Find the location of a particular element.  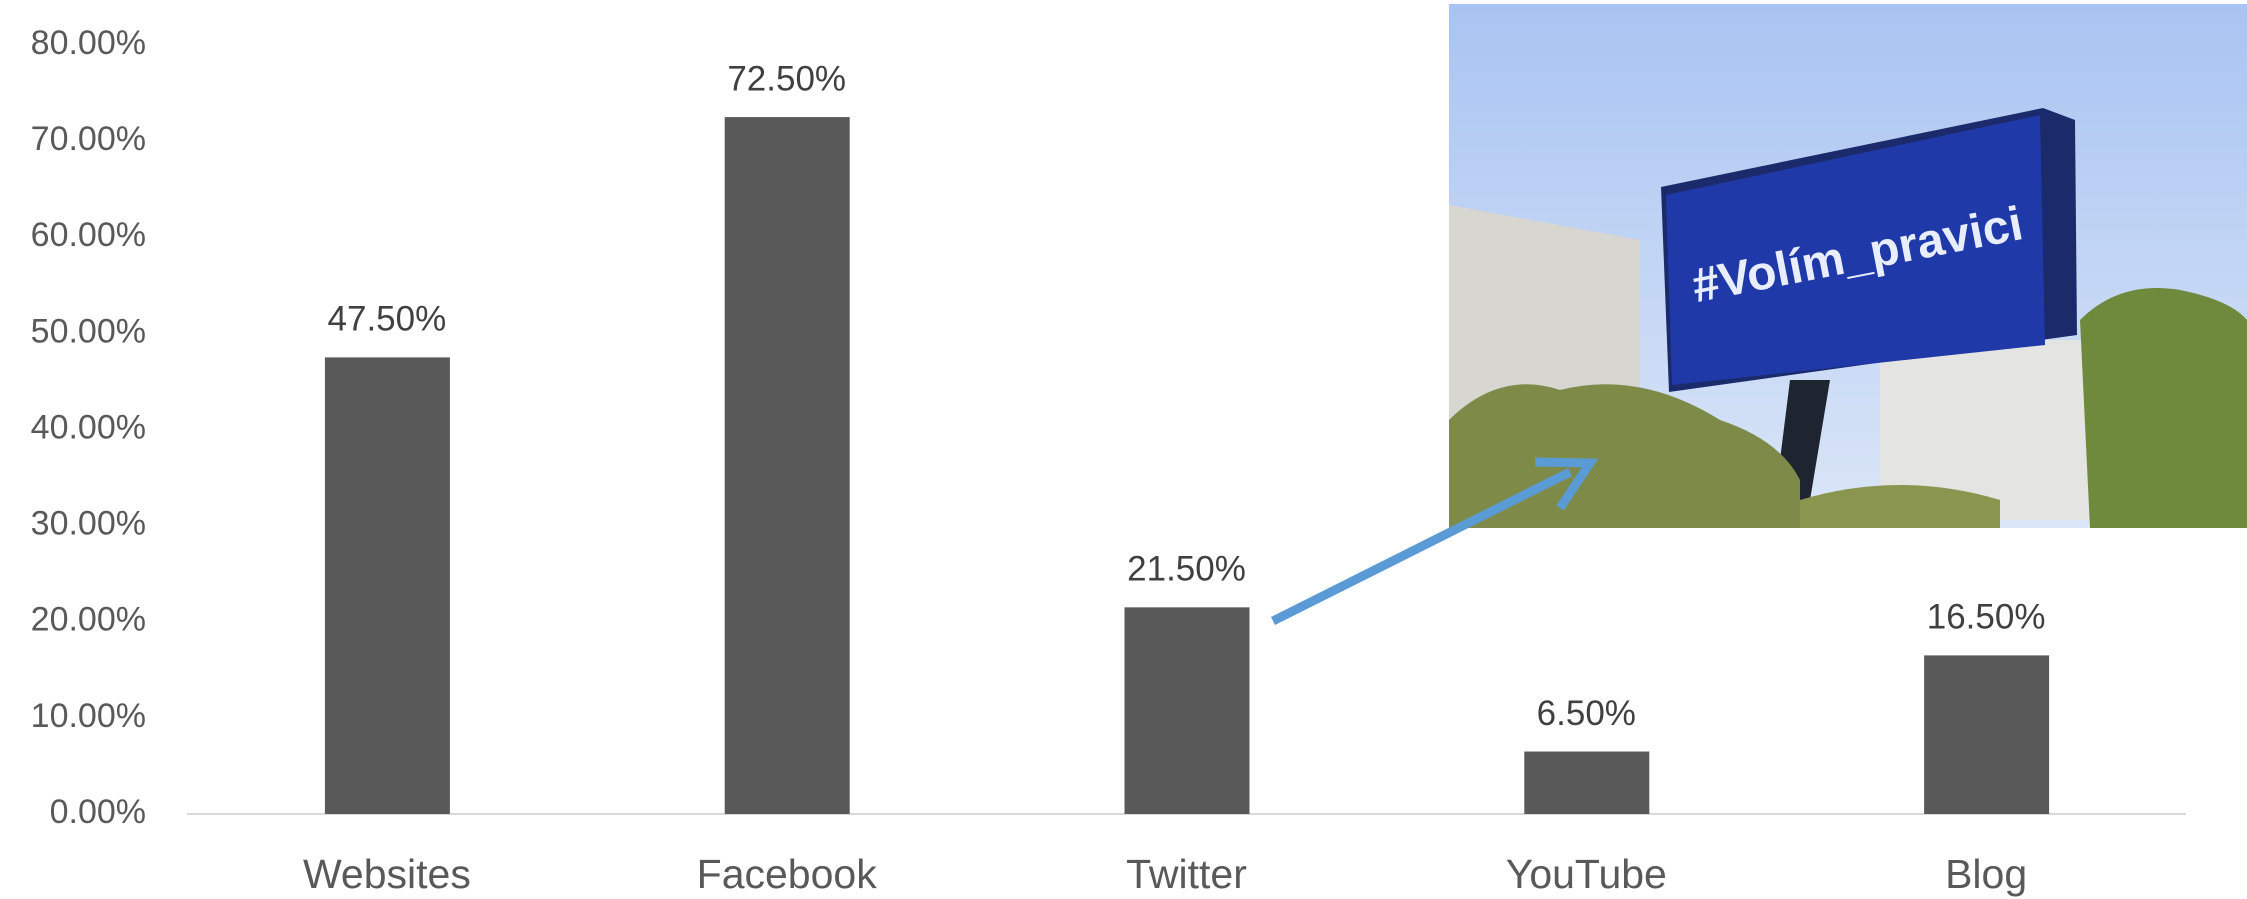

y-tick-label: 60.00% is located at coordinates (88, 235).